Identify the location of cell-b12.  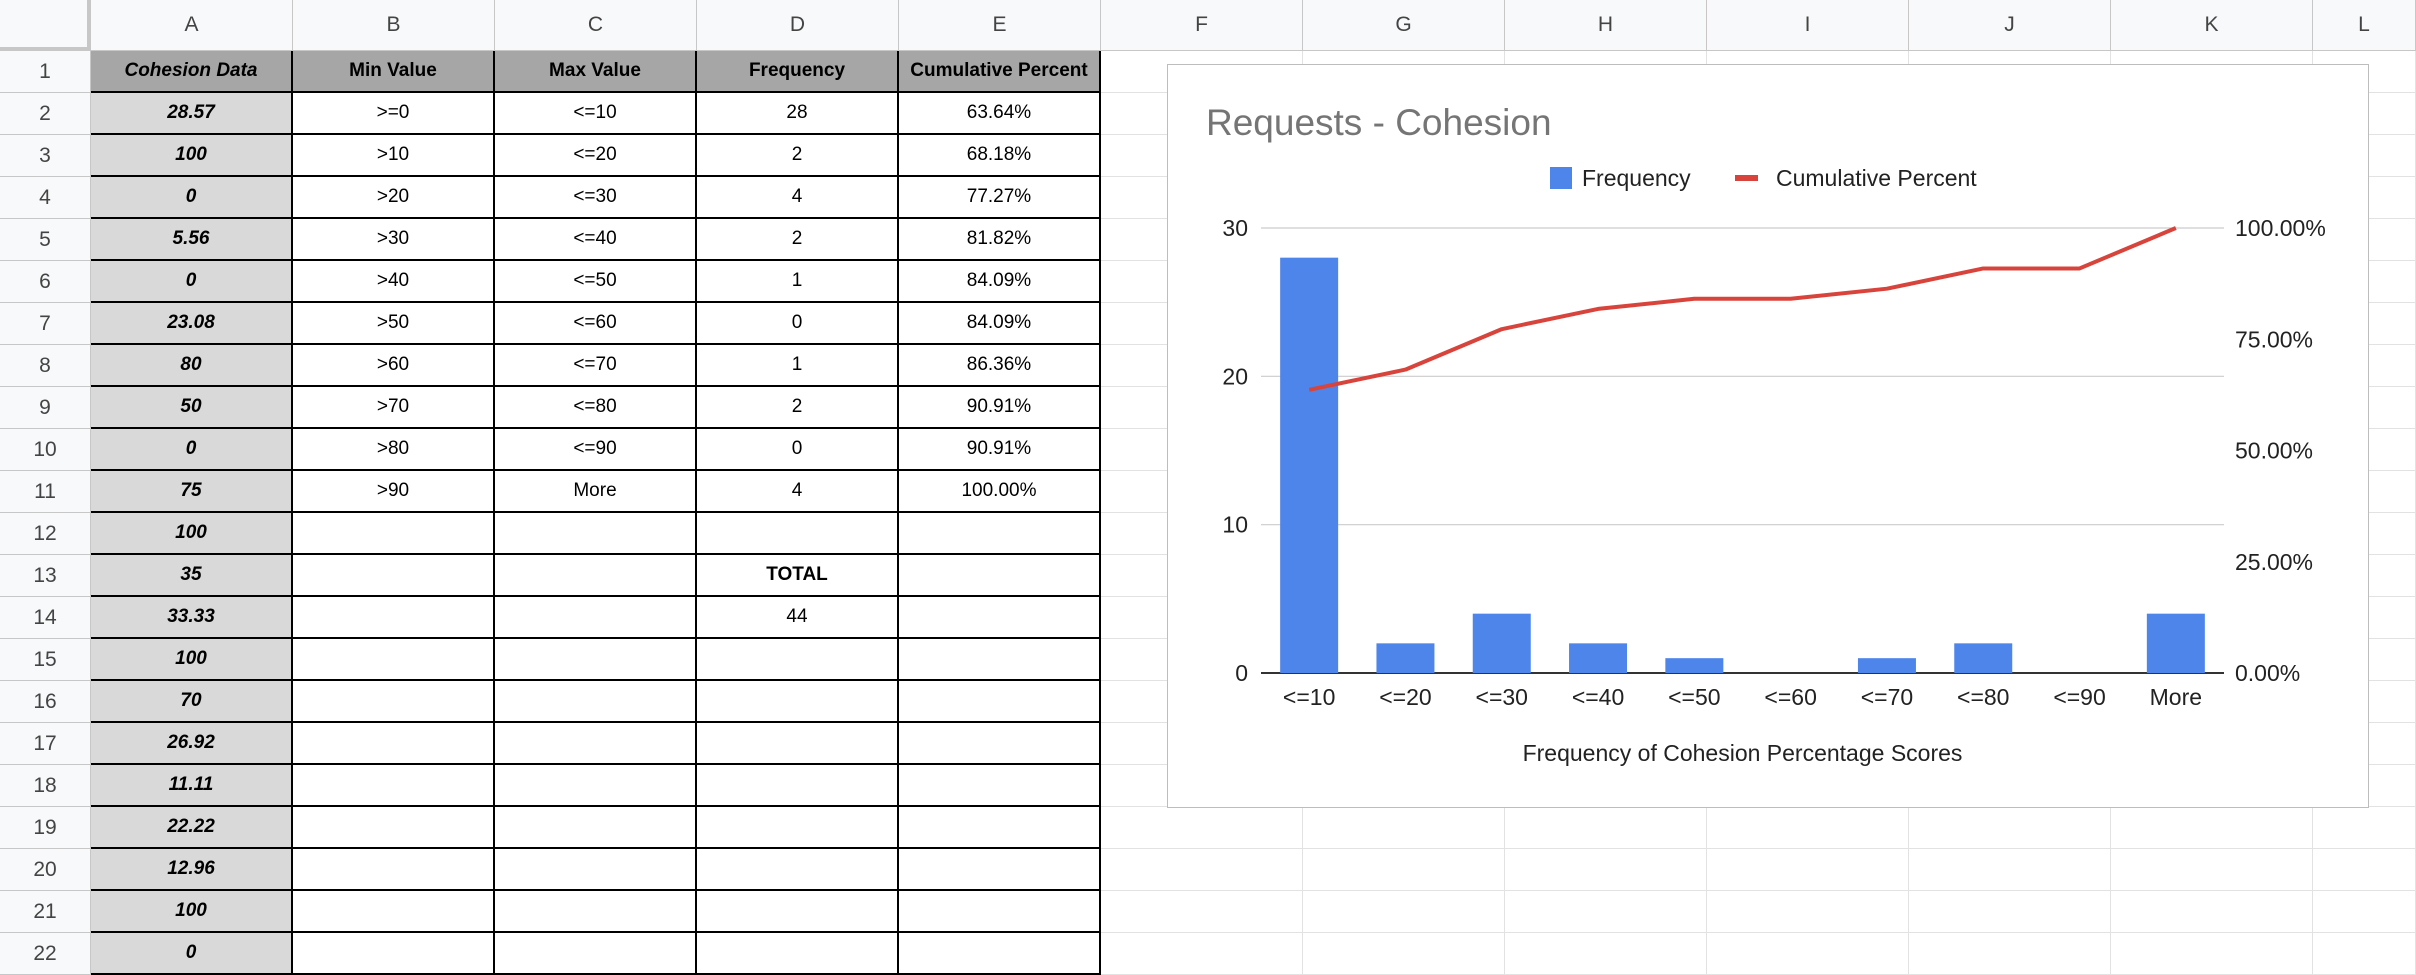
(394, 534).